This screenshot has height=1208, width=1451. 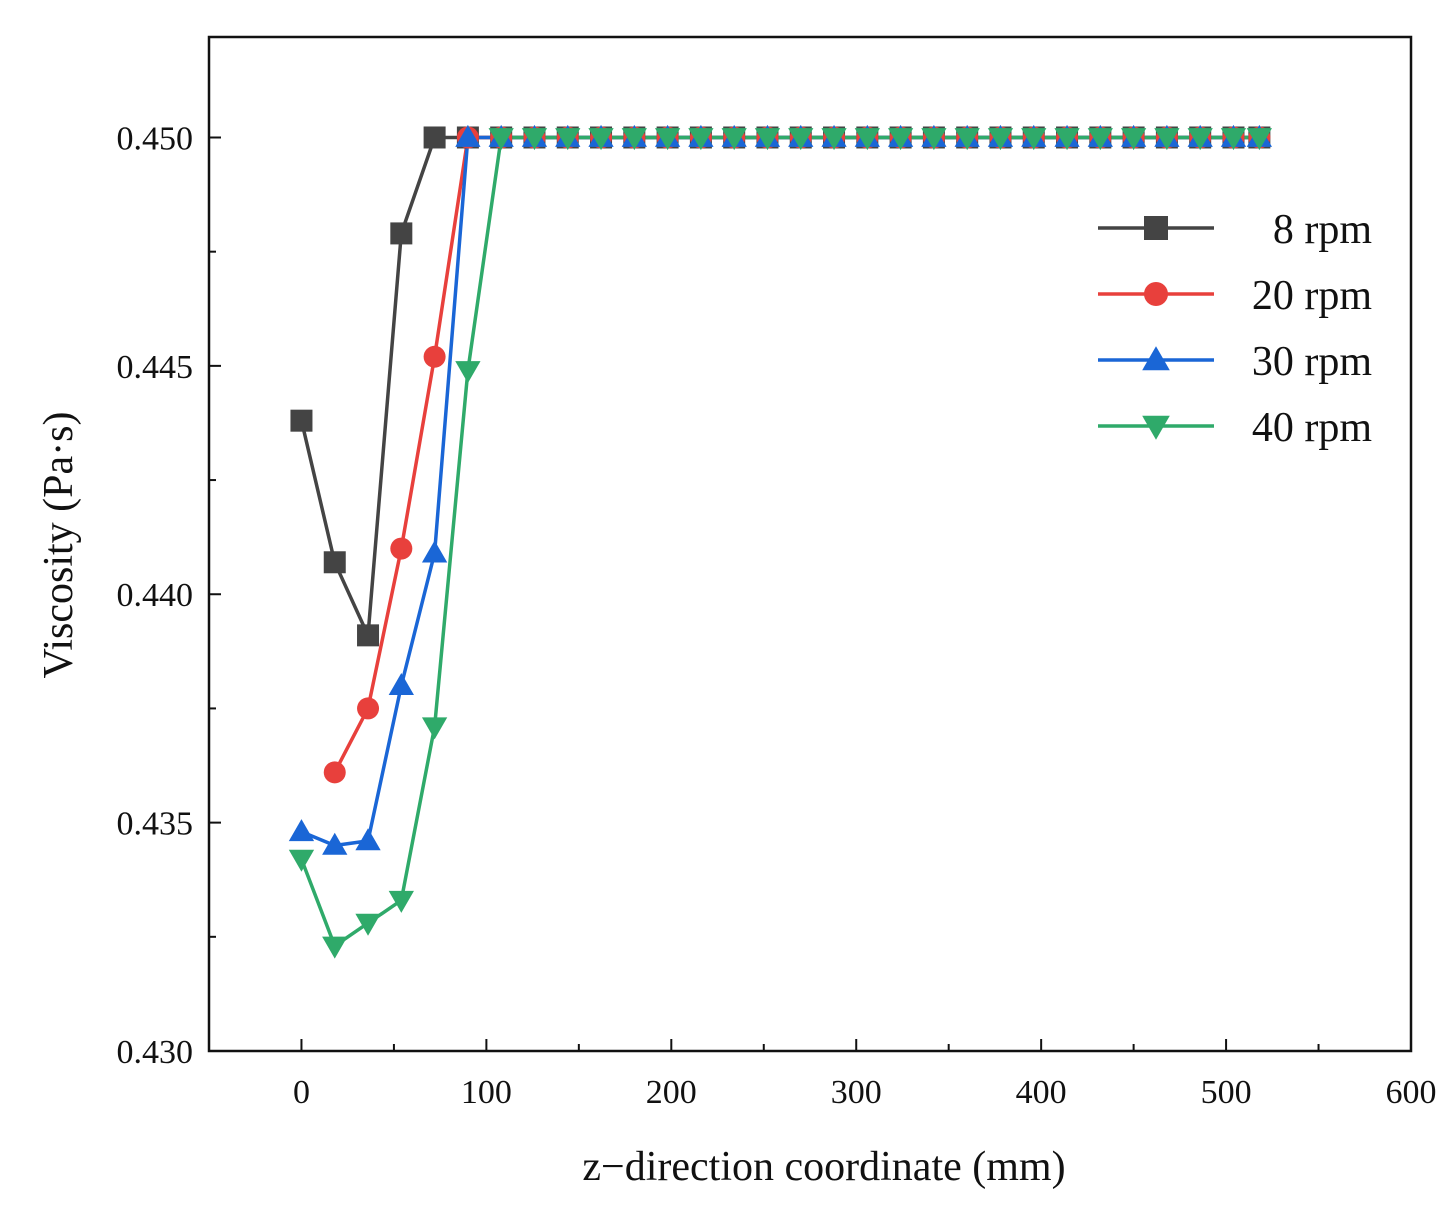 What do you see at coordinates (671, 1092) in the screenshot?
I see `x-tick-label: 200` at bounding box center [671, 1092].